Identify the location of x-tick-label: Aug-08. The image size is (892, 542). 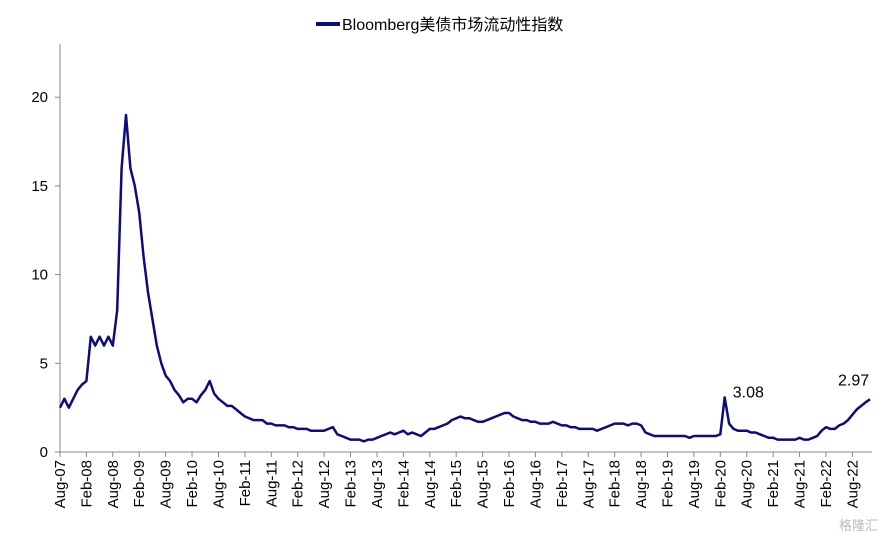
(113, 484).